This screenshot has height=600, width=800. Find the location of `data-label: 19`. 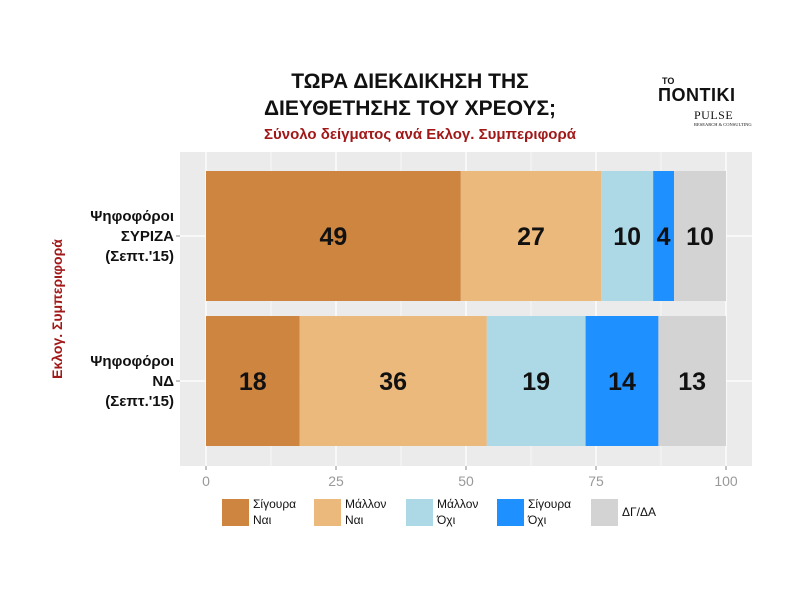

data-label: 19 is located at coordinates (536, 382).